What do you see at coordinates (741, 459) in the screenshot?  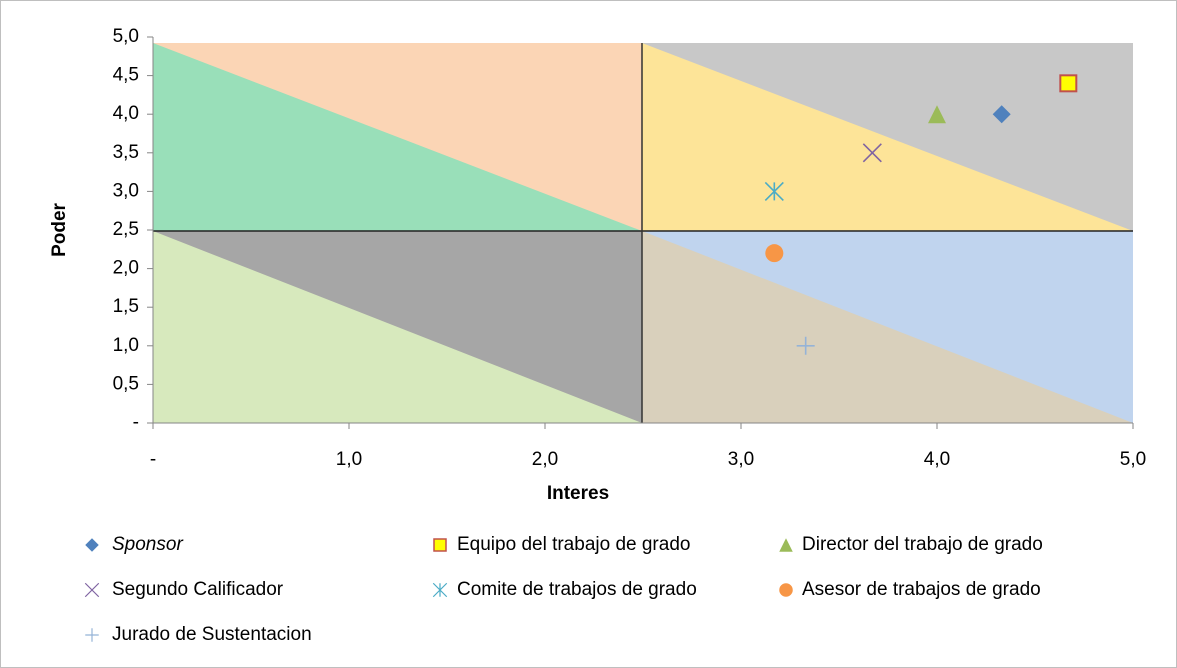 I see `x-tick-label: 3,0` at bounding box center [741, 459].